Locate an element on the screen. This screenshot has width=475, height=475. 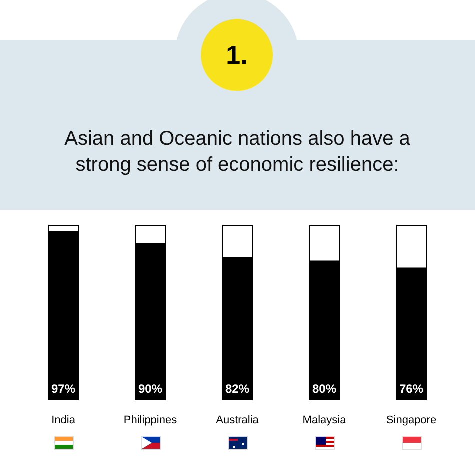
data-label: 76% is located at coordinates (411, 389).